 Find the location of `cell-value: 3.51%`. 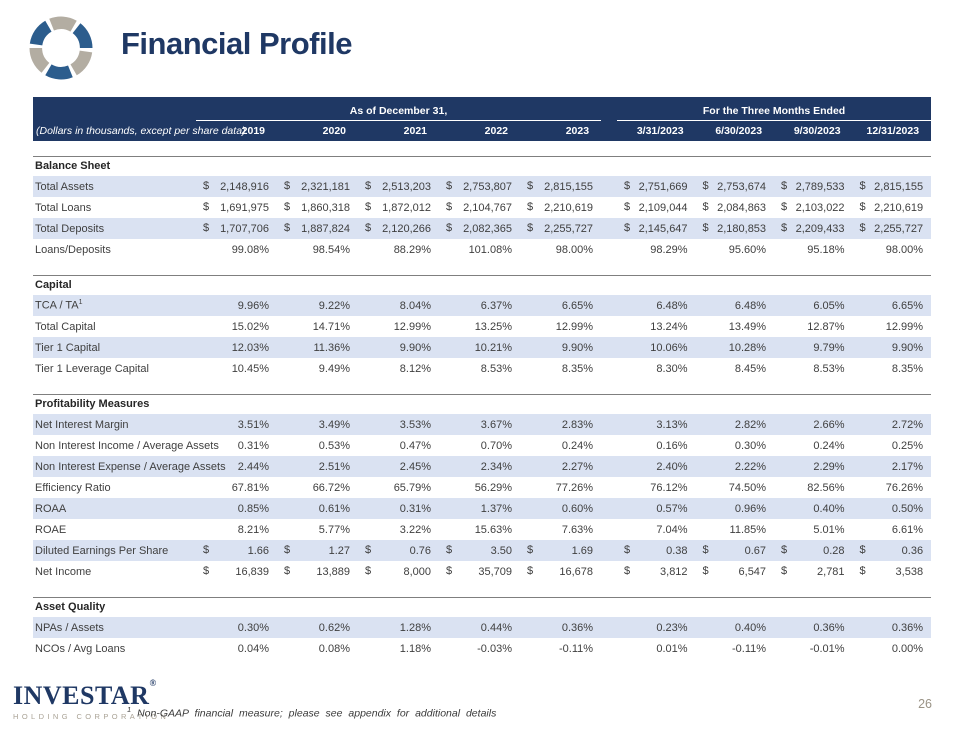

cell-value: 3.51% is located at coordinates (253, 424).